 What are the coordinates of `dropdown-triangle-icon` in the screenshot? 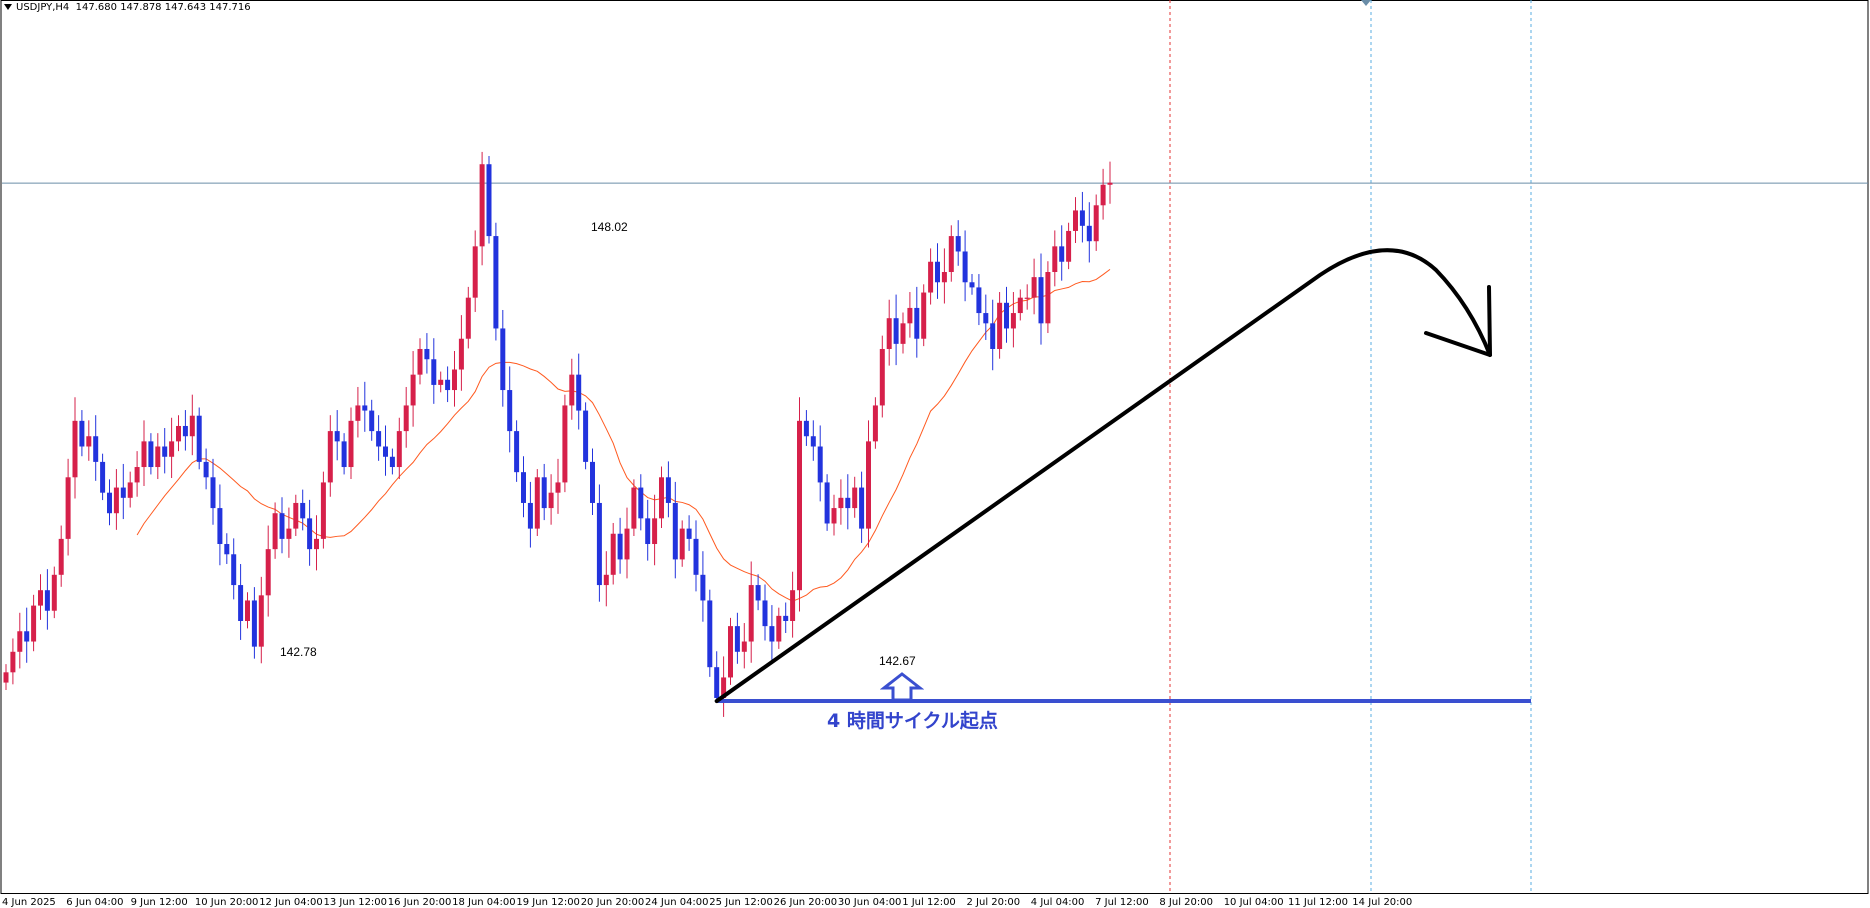 It's located at (8, 7).